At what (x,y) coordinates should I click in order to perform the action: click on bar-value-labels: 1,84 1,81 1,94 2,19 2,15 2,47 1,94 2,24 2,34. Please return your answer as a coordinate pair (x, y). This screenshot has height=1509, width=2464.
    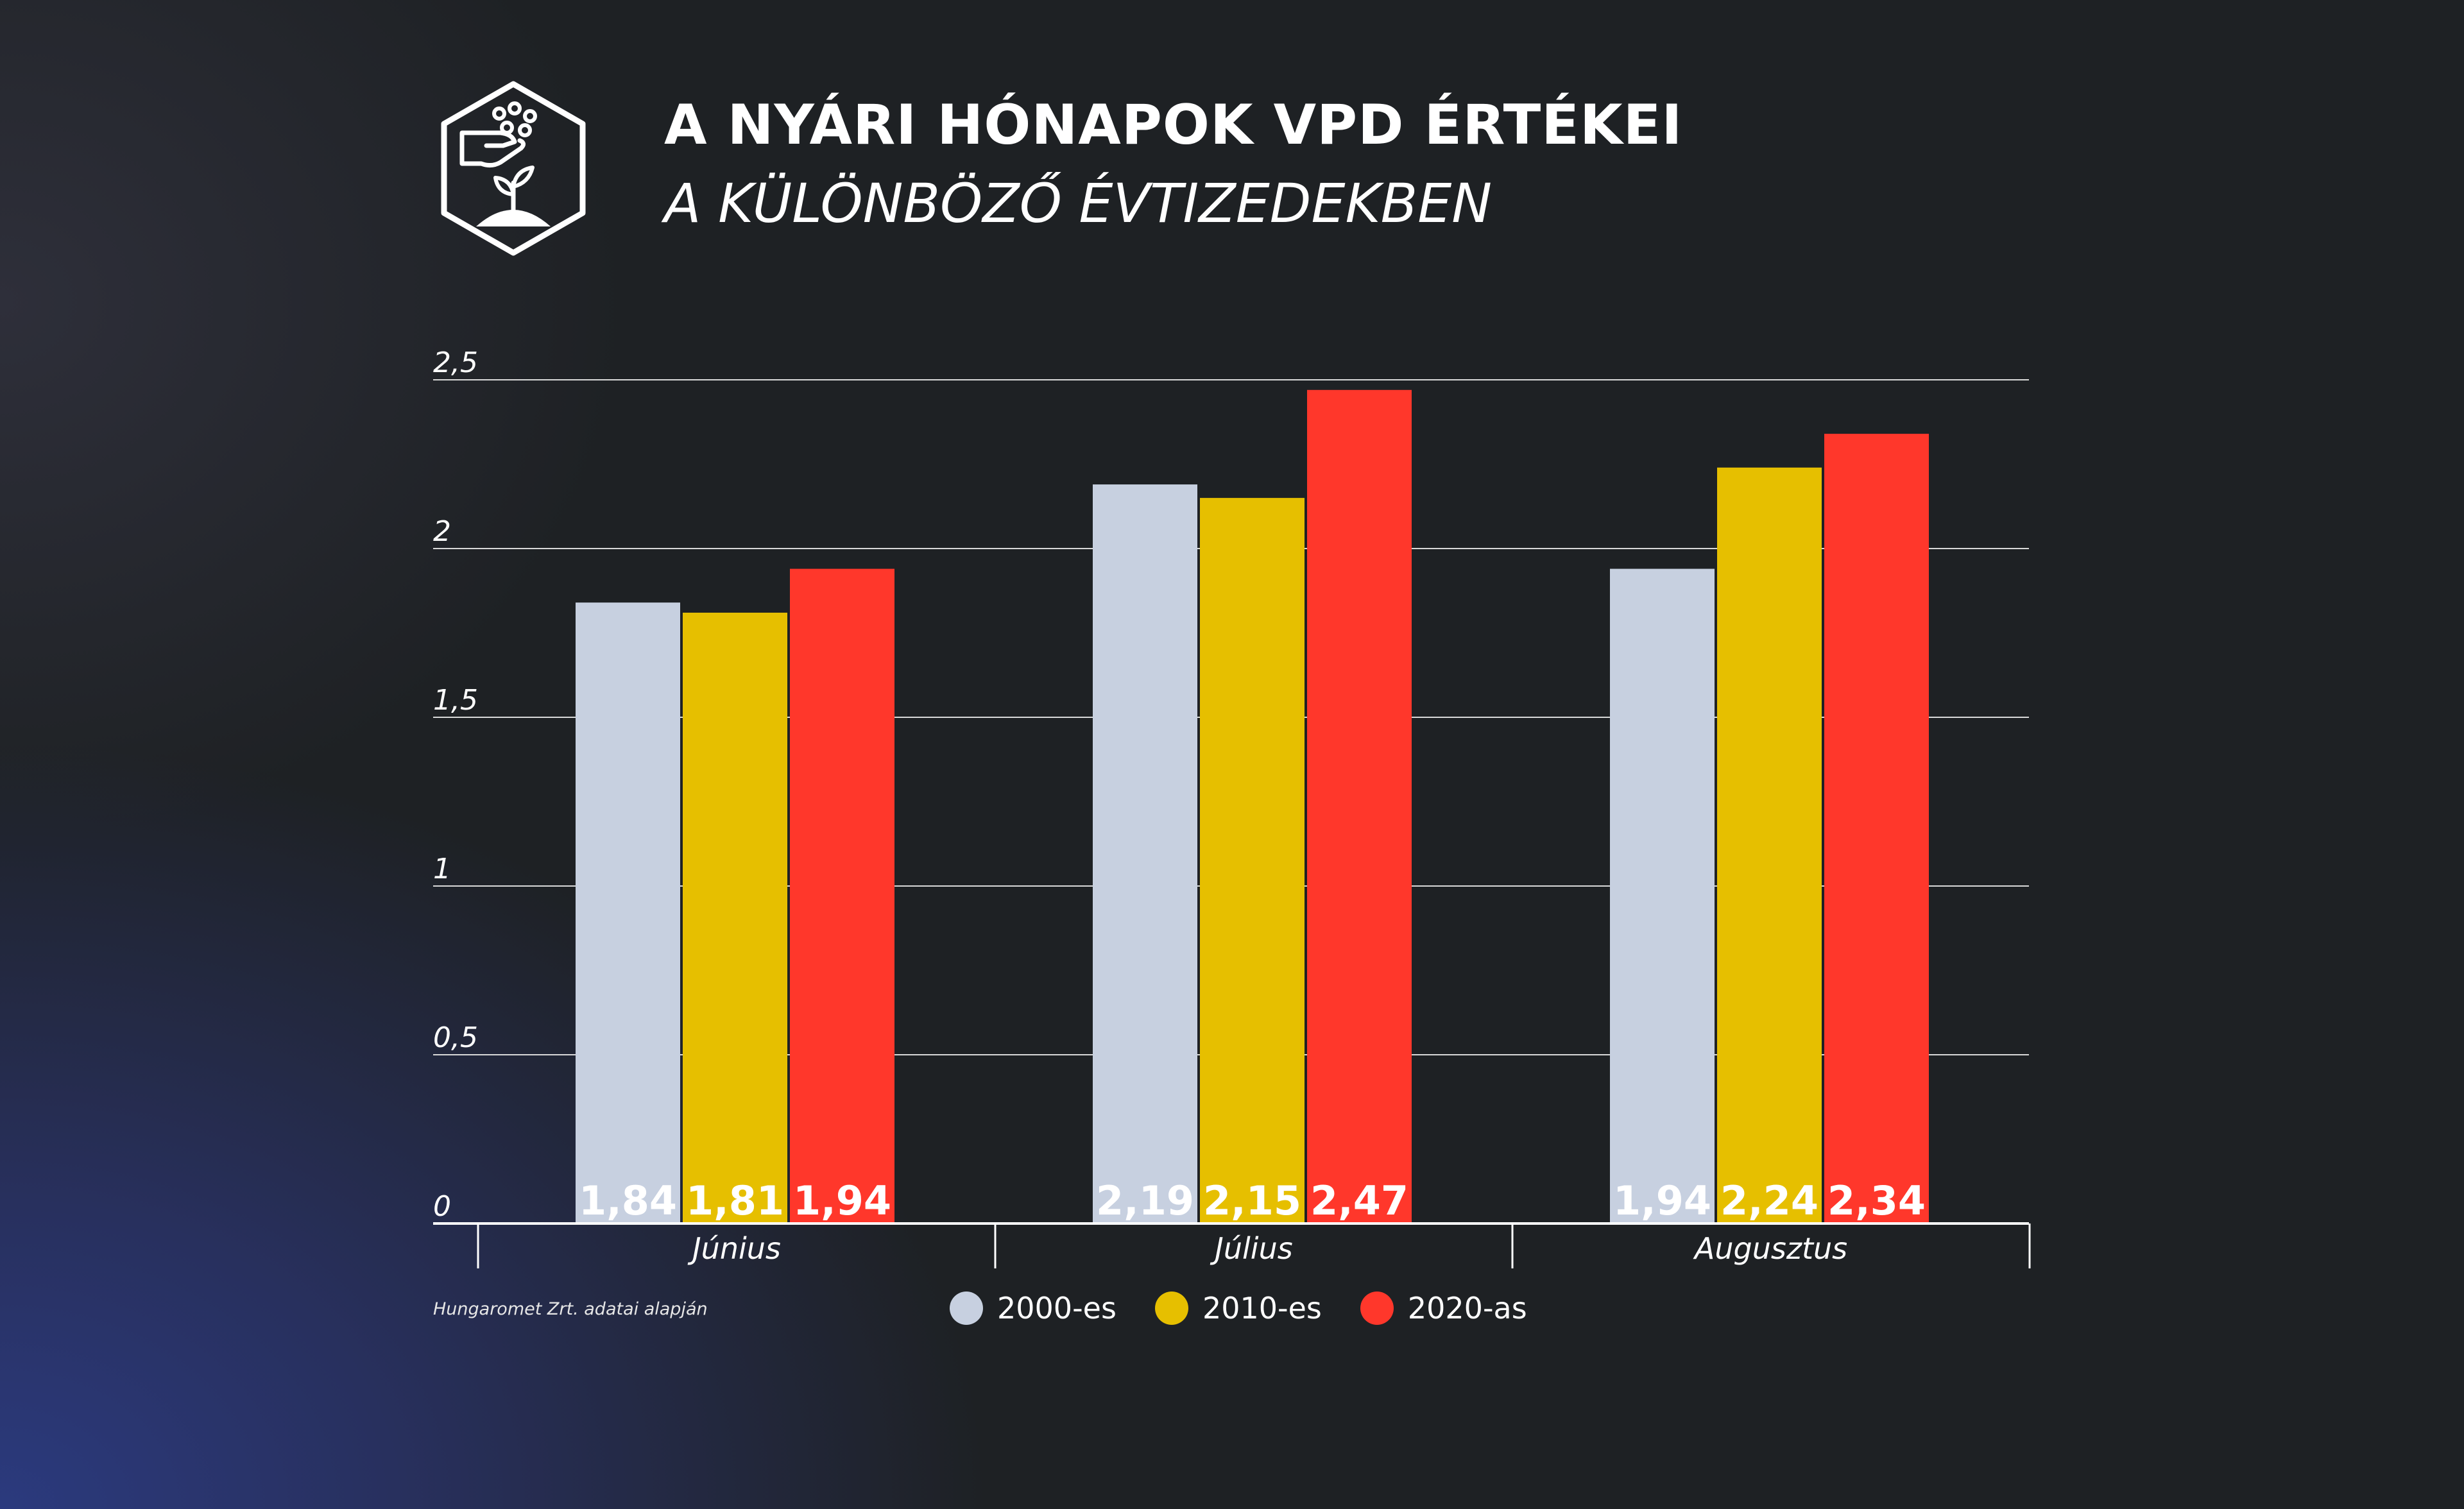
    Looking at the image, I should click on (1253, 1200).